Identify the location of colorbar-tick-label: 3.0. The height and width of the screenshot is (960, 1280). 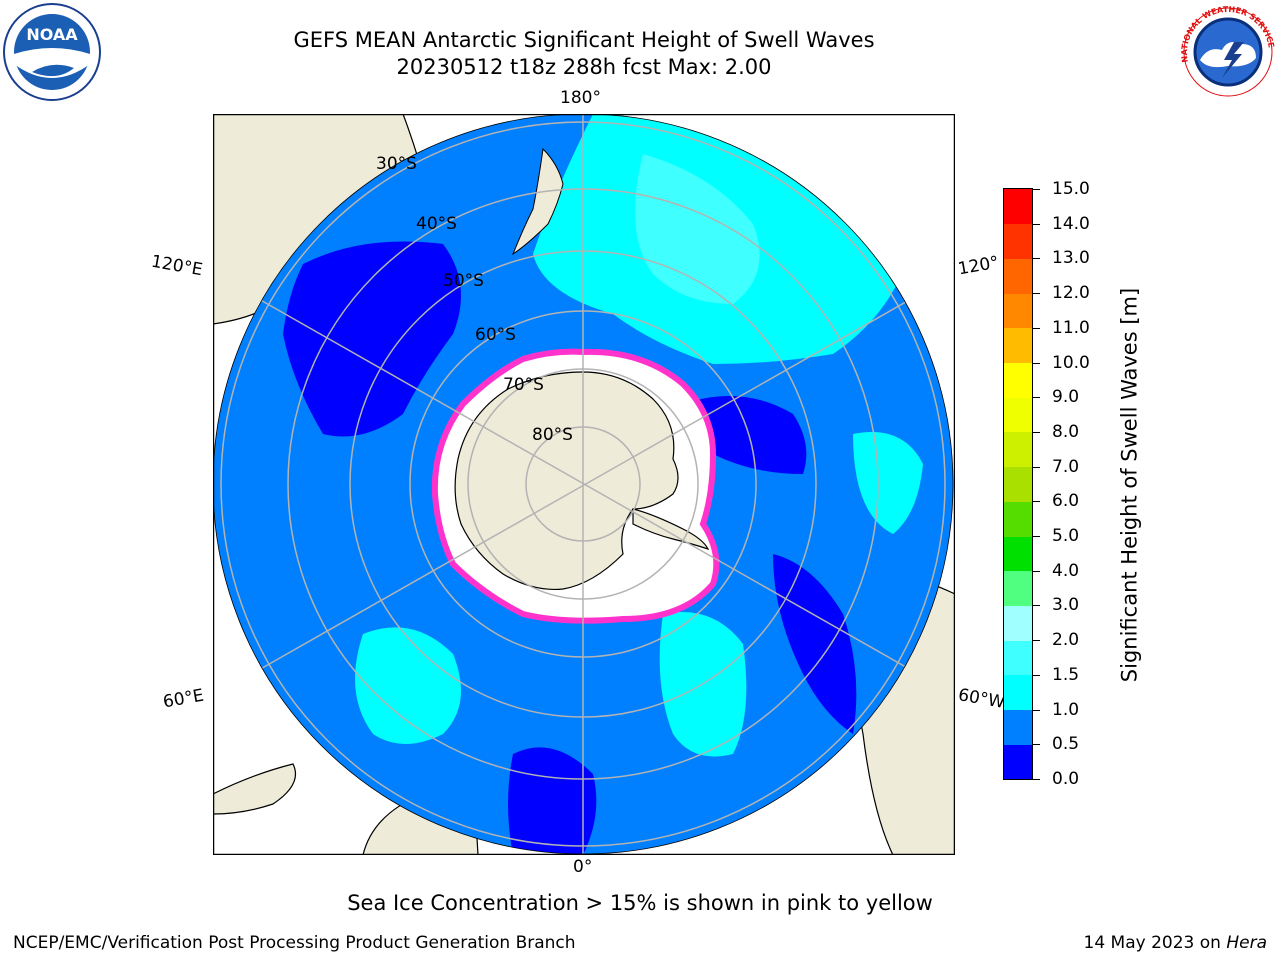
(1066, 605).